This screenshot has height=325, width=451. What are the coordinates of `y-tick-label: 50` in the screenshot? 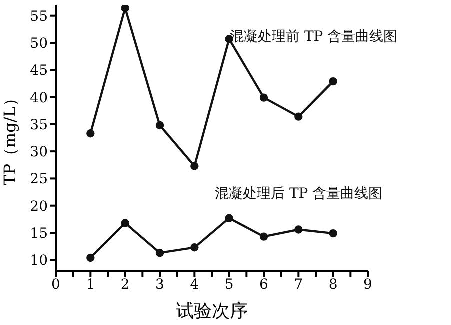 It's located at (39, 44).